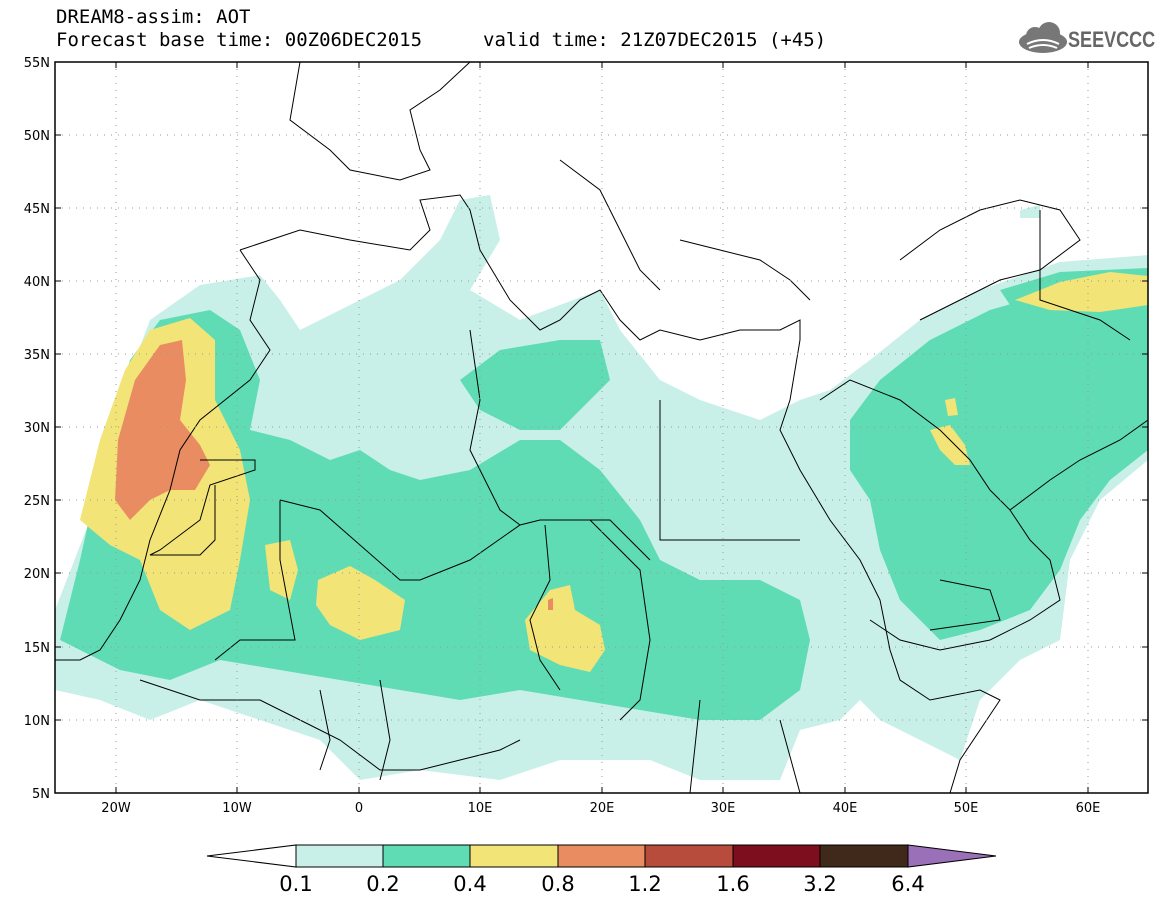  What do you see at coordinates (1043, 37) in the screenshot?
I see `cloud-logo-icon` at bounding box center [1043, 37].